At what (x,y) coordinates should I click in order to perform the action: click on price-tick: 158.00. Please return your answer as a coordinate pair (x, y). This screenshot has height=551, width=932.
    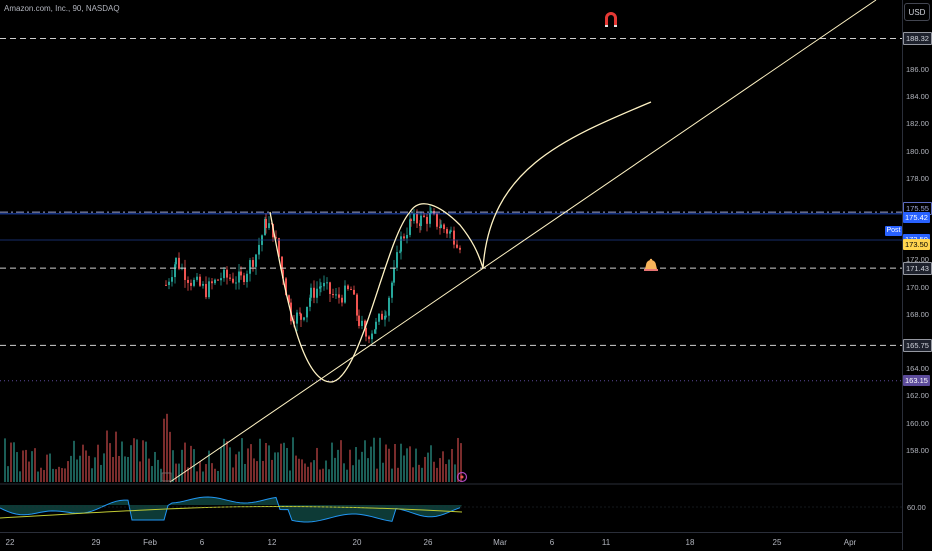
    Looking at the image, I should click on (917, 450).